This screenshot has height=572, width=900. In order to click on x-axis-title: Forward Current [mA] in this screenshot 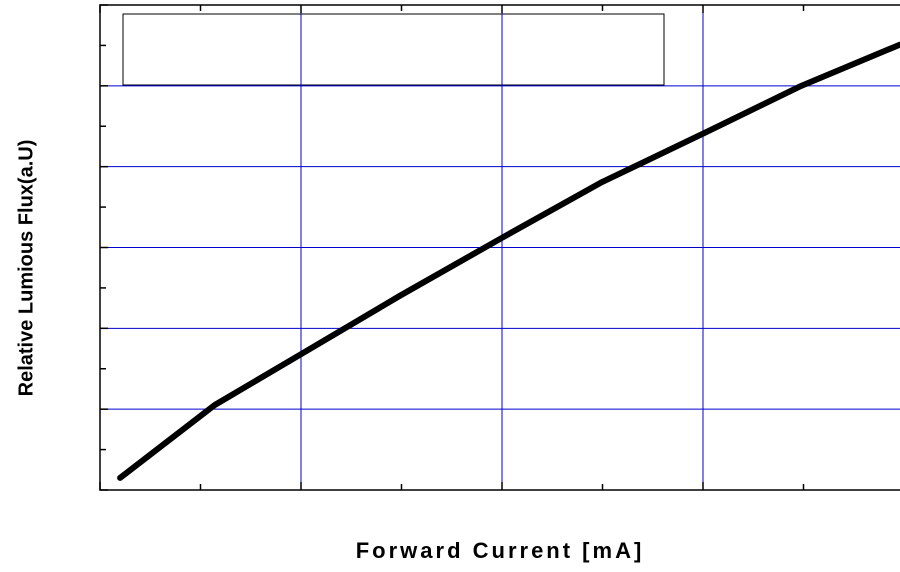, I will do `click(500, 550)`.